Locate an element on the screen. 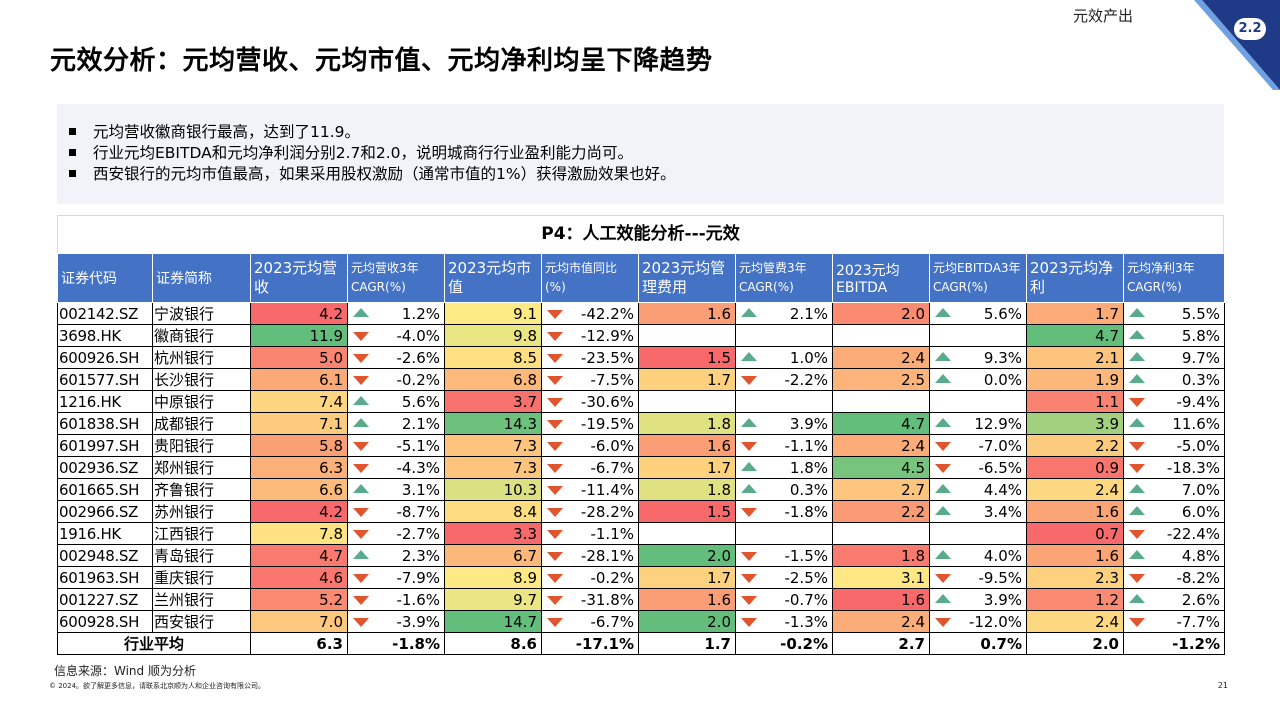 The width and height of the screenshot is (1280, 720). cell-code: 001227.SZ is located at coordinates (105, 599).